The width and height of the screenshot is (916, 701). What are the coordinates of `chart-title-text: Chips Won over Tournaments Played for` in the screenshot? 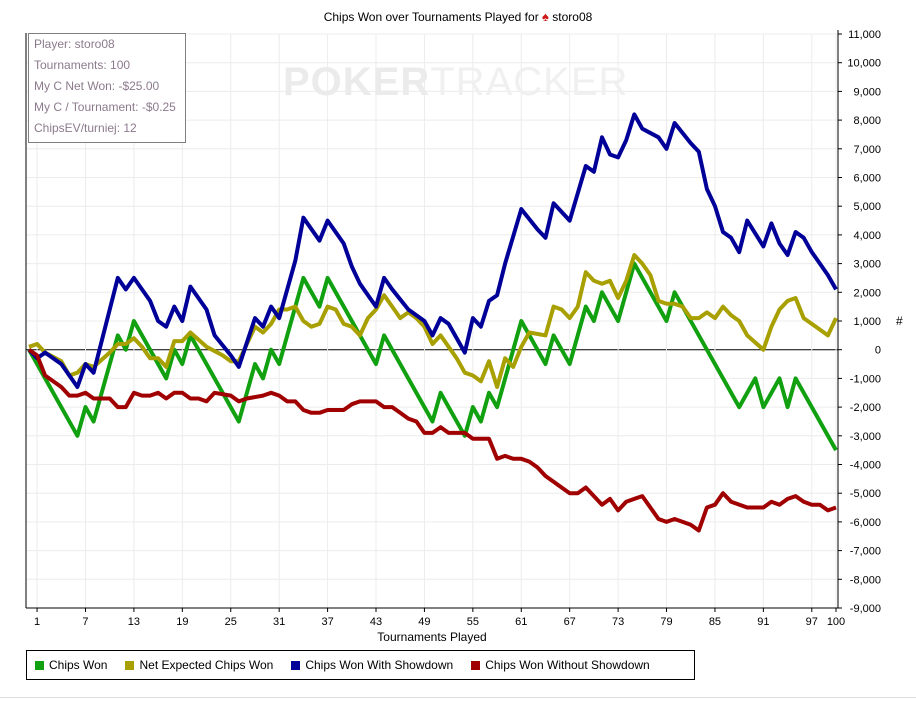 It's located at (431, 17).